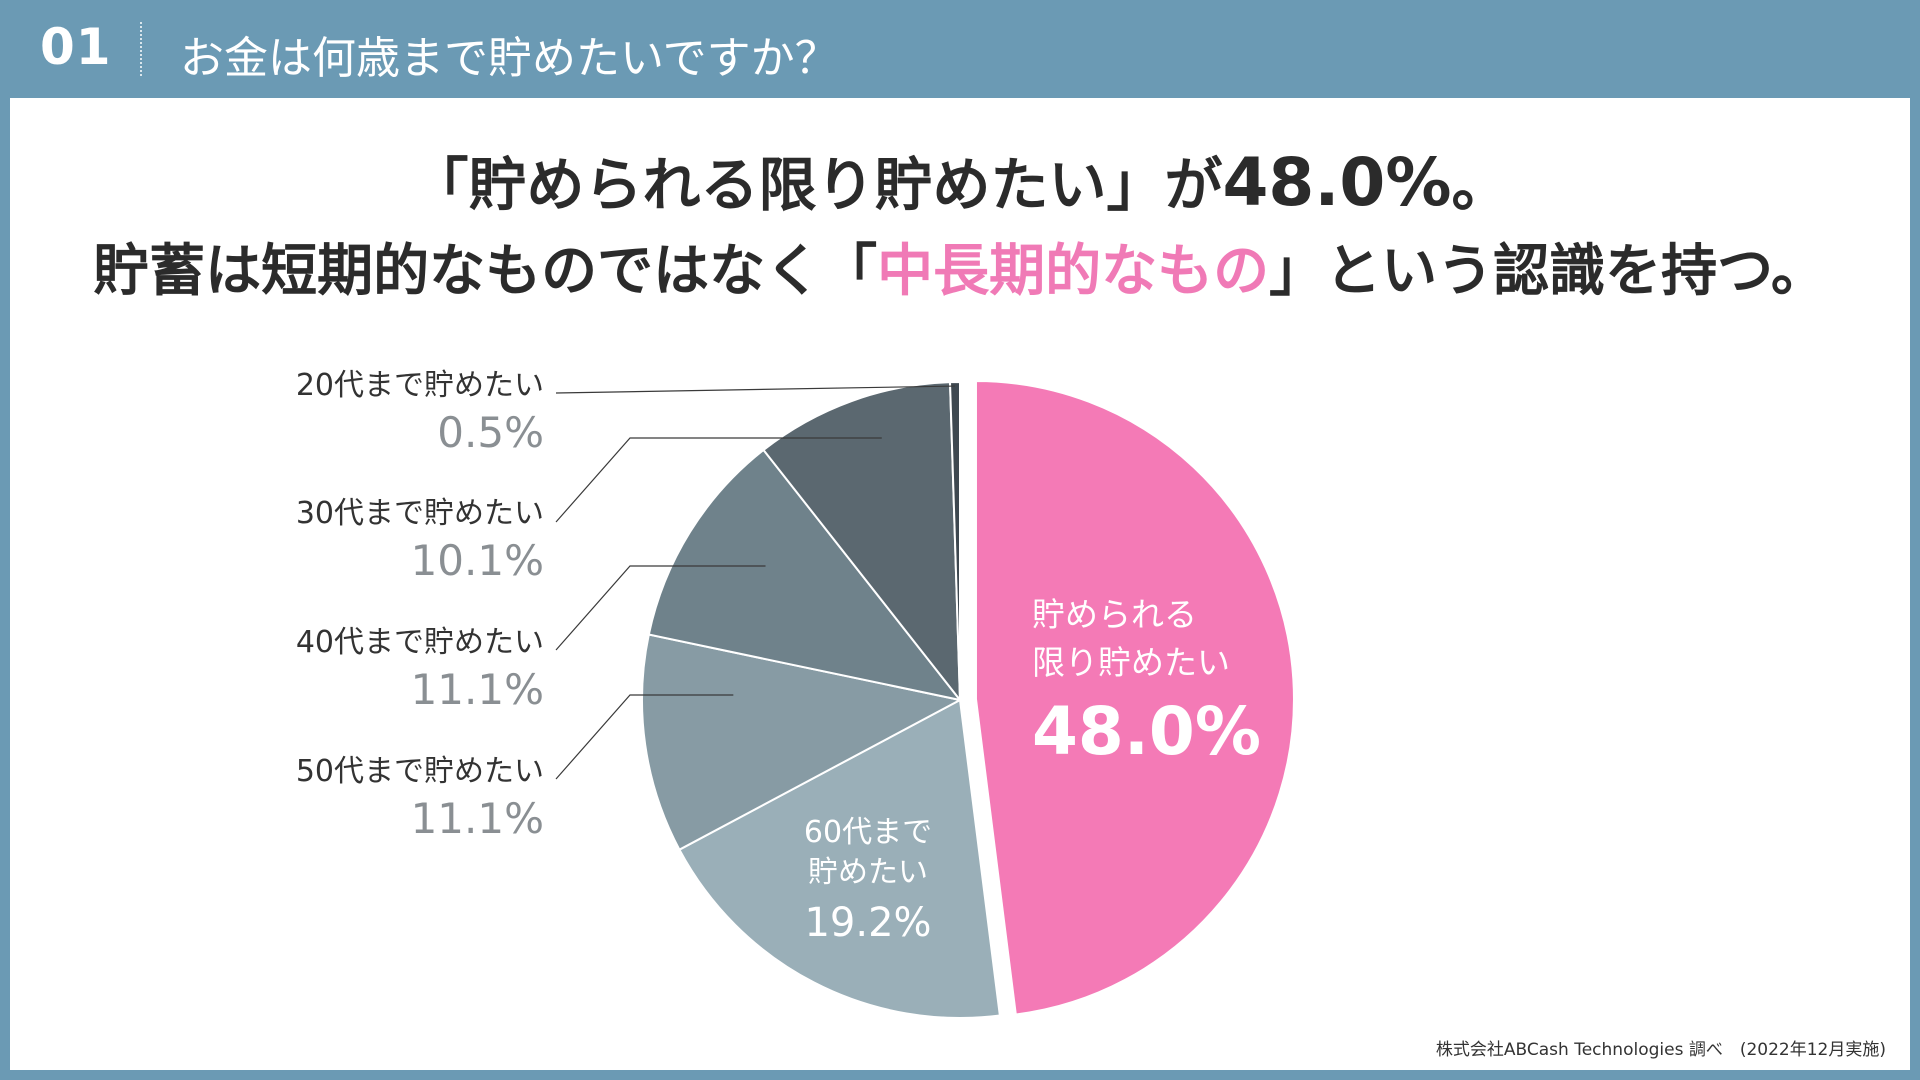 Image resolution: width=1920 pixels, height=1080 pixels. I want to click on headline-value: 48.0%, so click(1337, 182).